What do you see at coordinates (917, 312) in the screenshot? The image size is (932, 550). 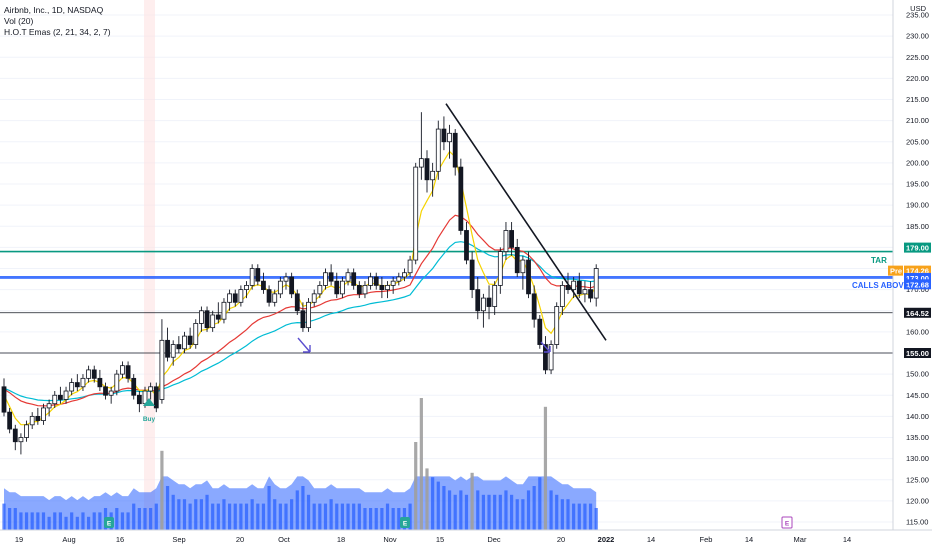 I see `price-tag: 164.52` at bounding box center [917, 312].